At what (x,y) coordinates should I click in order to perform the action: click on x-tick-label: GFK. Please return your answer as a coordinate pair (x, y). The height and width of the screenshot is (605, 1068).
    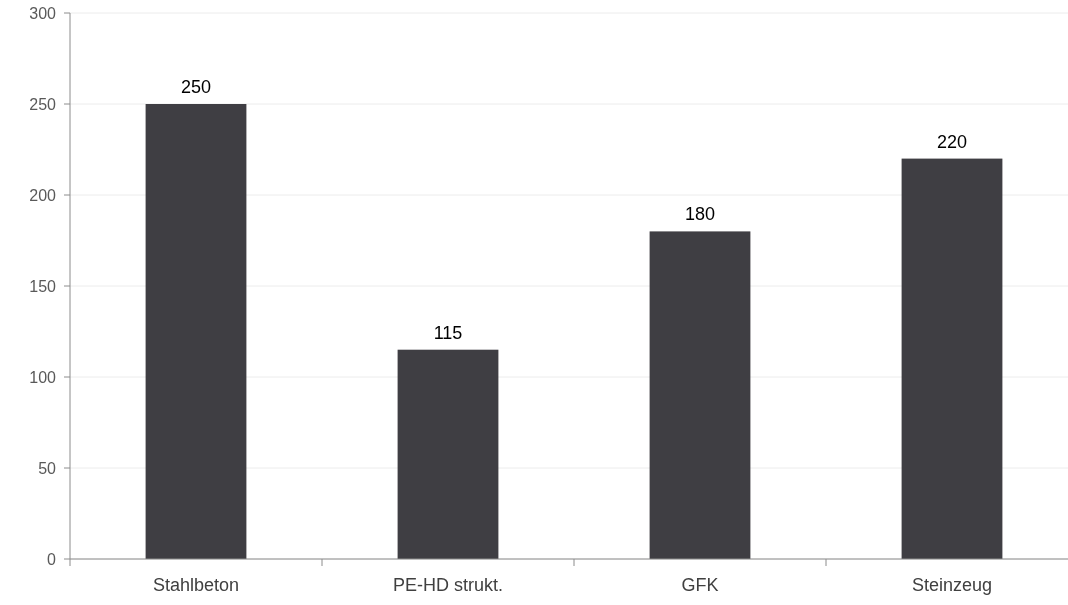
    Looking at the image, I should click on (700, 585).